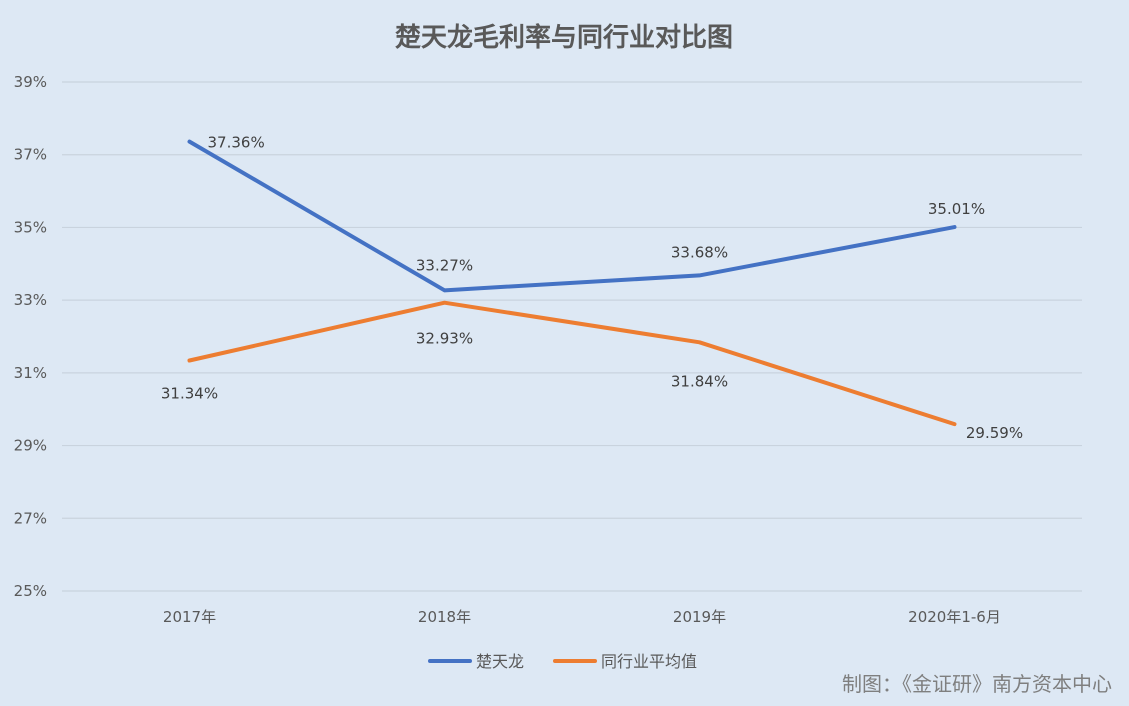 This screenshot has width=1129, height=706. Describe the element at coordinates (500, 661) in the screenshot. I see `legend-label: 楚天龙` at that location.